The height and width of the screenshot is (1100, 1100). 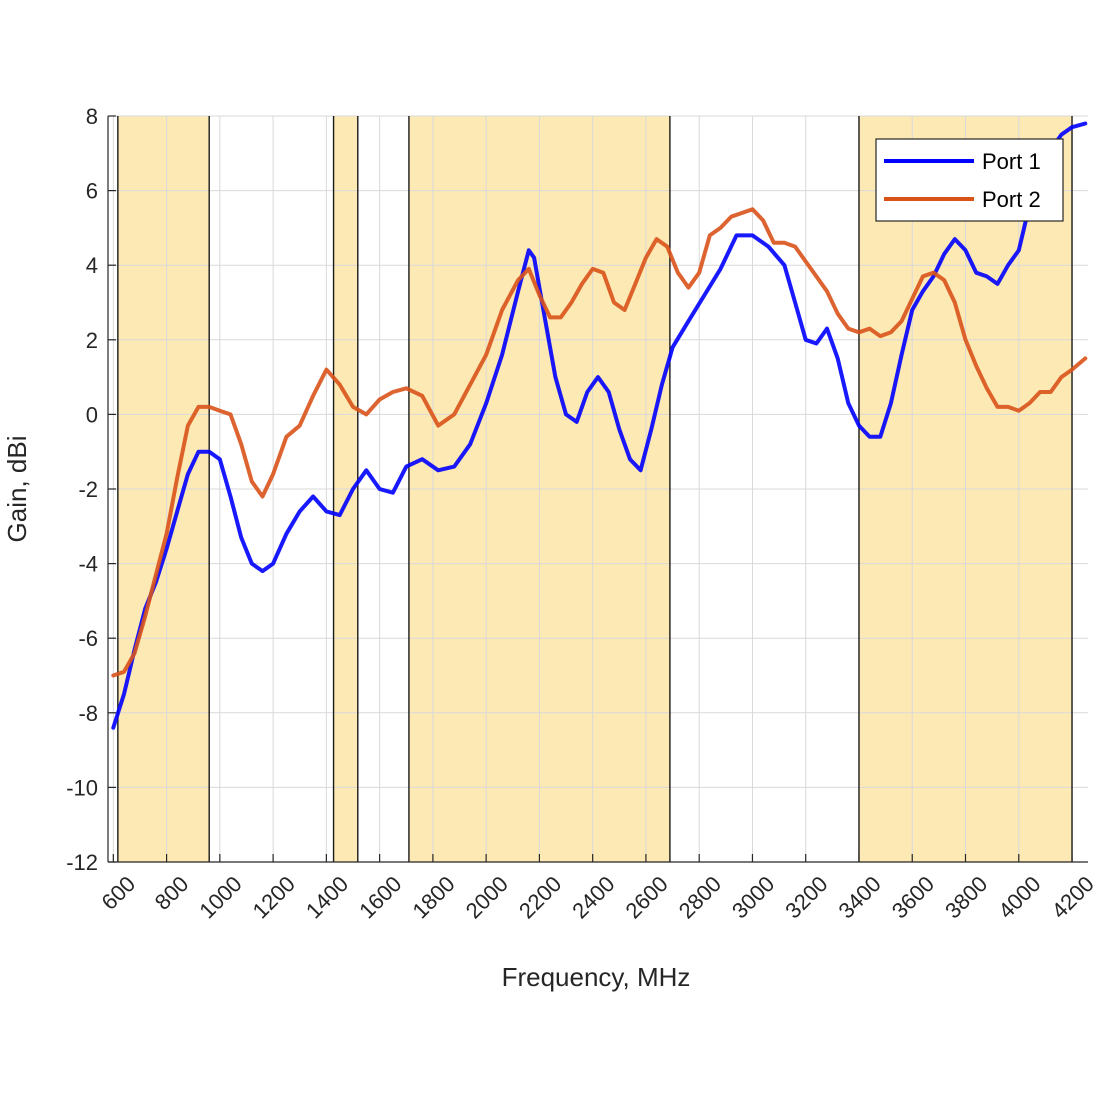 I want to click on legend-label: Port 2, so click(x=1011, y=199).